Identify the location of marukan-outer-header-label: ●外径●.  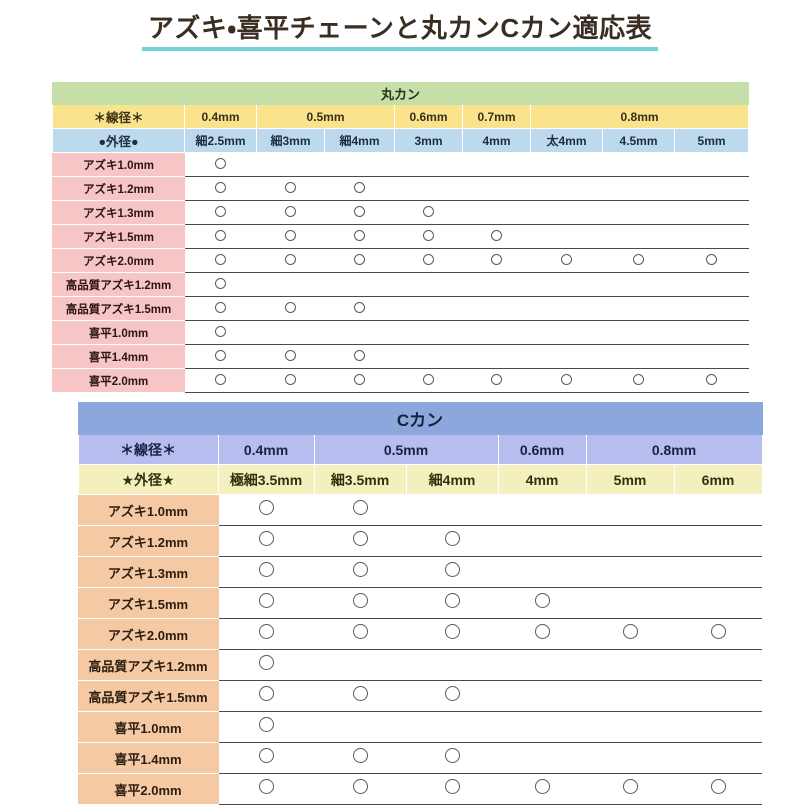
(118, 140).